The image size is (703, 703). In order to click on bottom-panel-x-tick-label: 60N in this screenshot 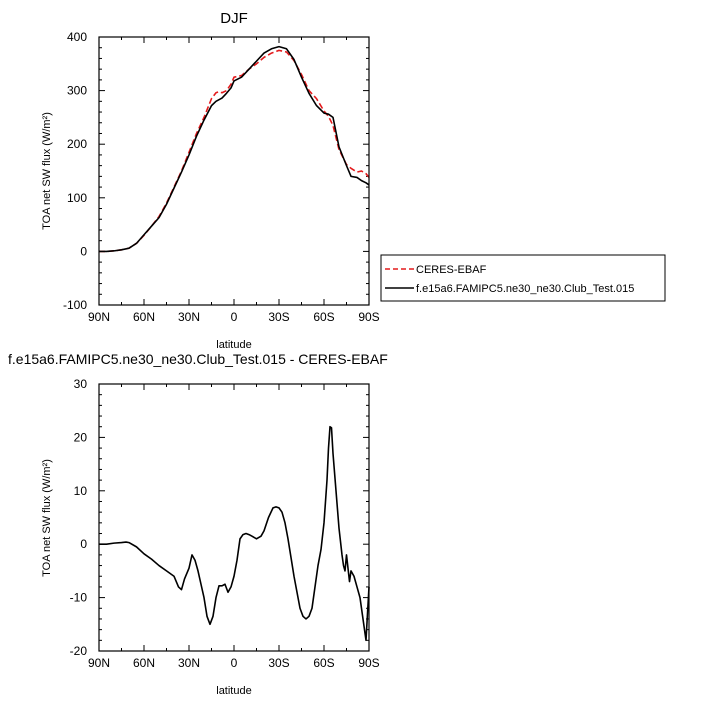, I will do `click(144, 663)`.